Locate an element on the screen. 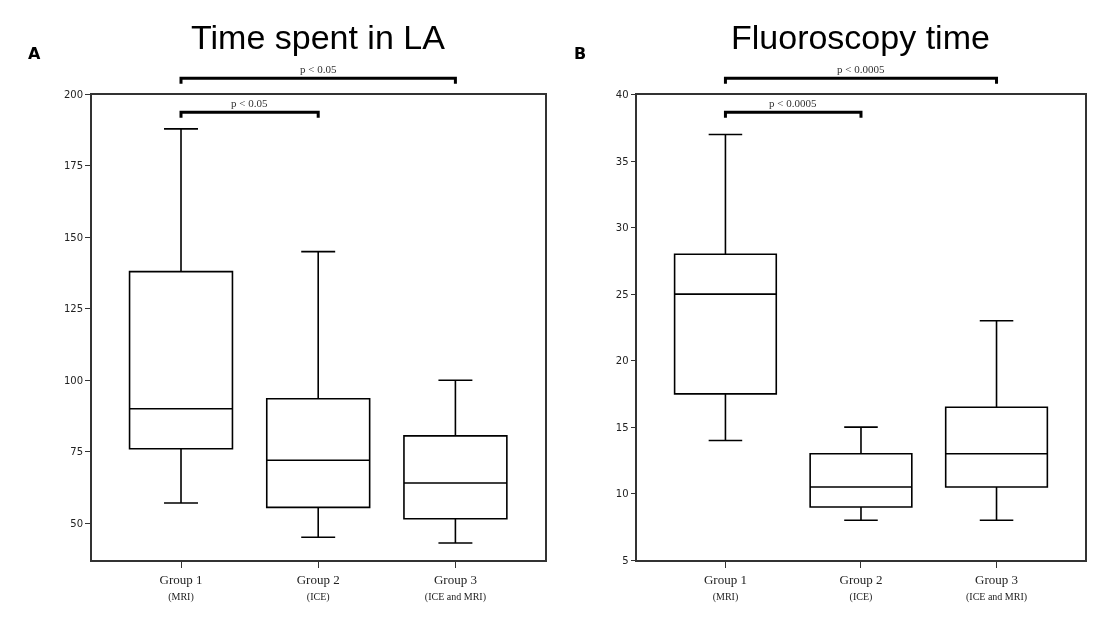  y-tick-label: 125 is located at coordinates (73, 309).